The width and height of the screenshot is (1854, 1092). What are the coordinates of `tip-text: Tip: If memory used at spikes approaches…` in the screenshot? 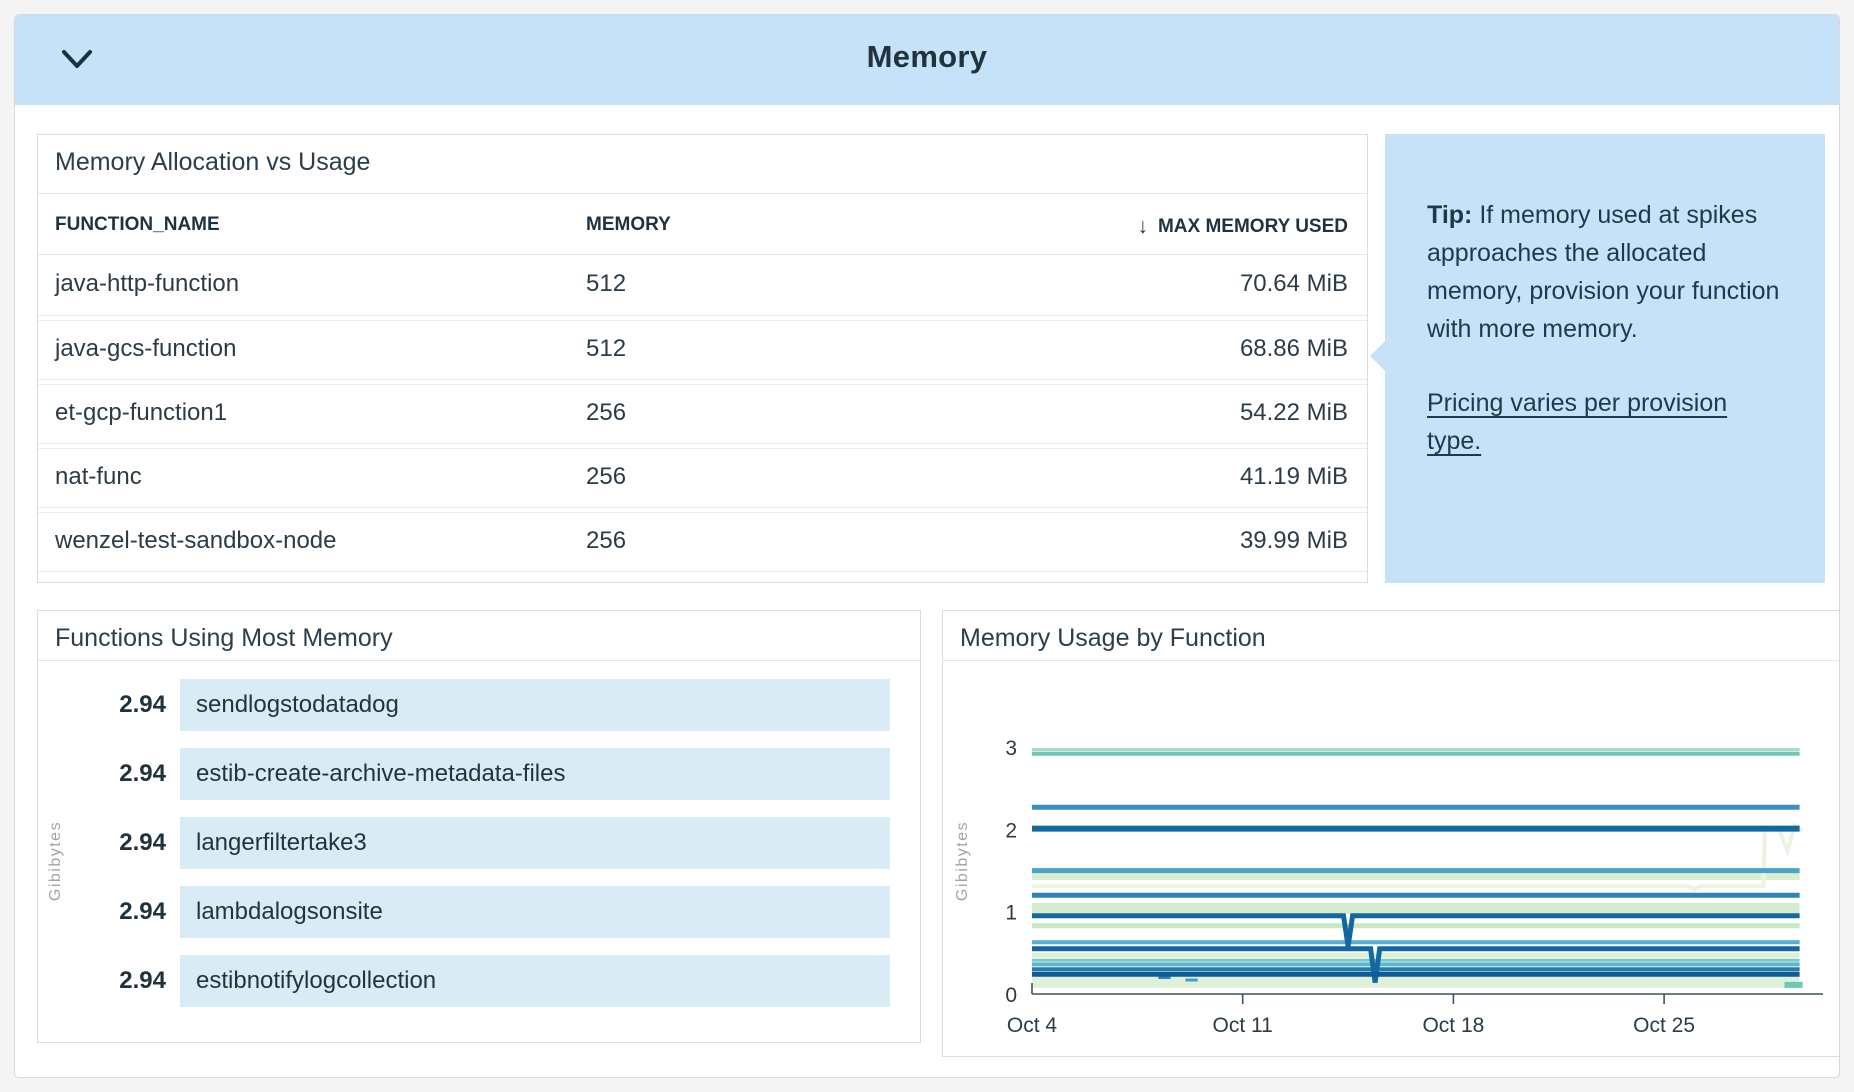 It's located at (1605, 241).